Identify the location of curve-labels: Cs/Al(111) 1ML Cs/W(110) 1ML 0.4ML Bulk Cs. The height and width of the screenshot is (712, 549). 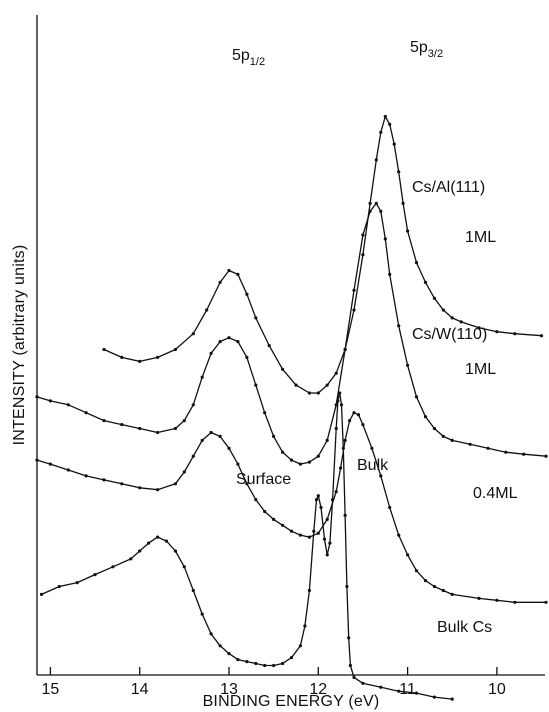
(465, 407).